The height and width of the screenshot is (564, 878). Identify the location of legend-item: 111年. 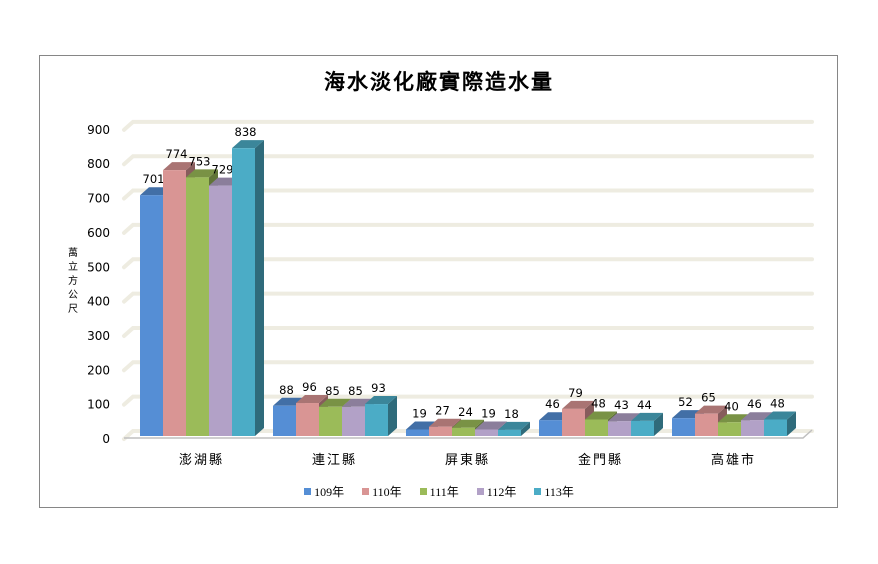
(439, 491).